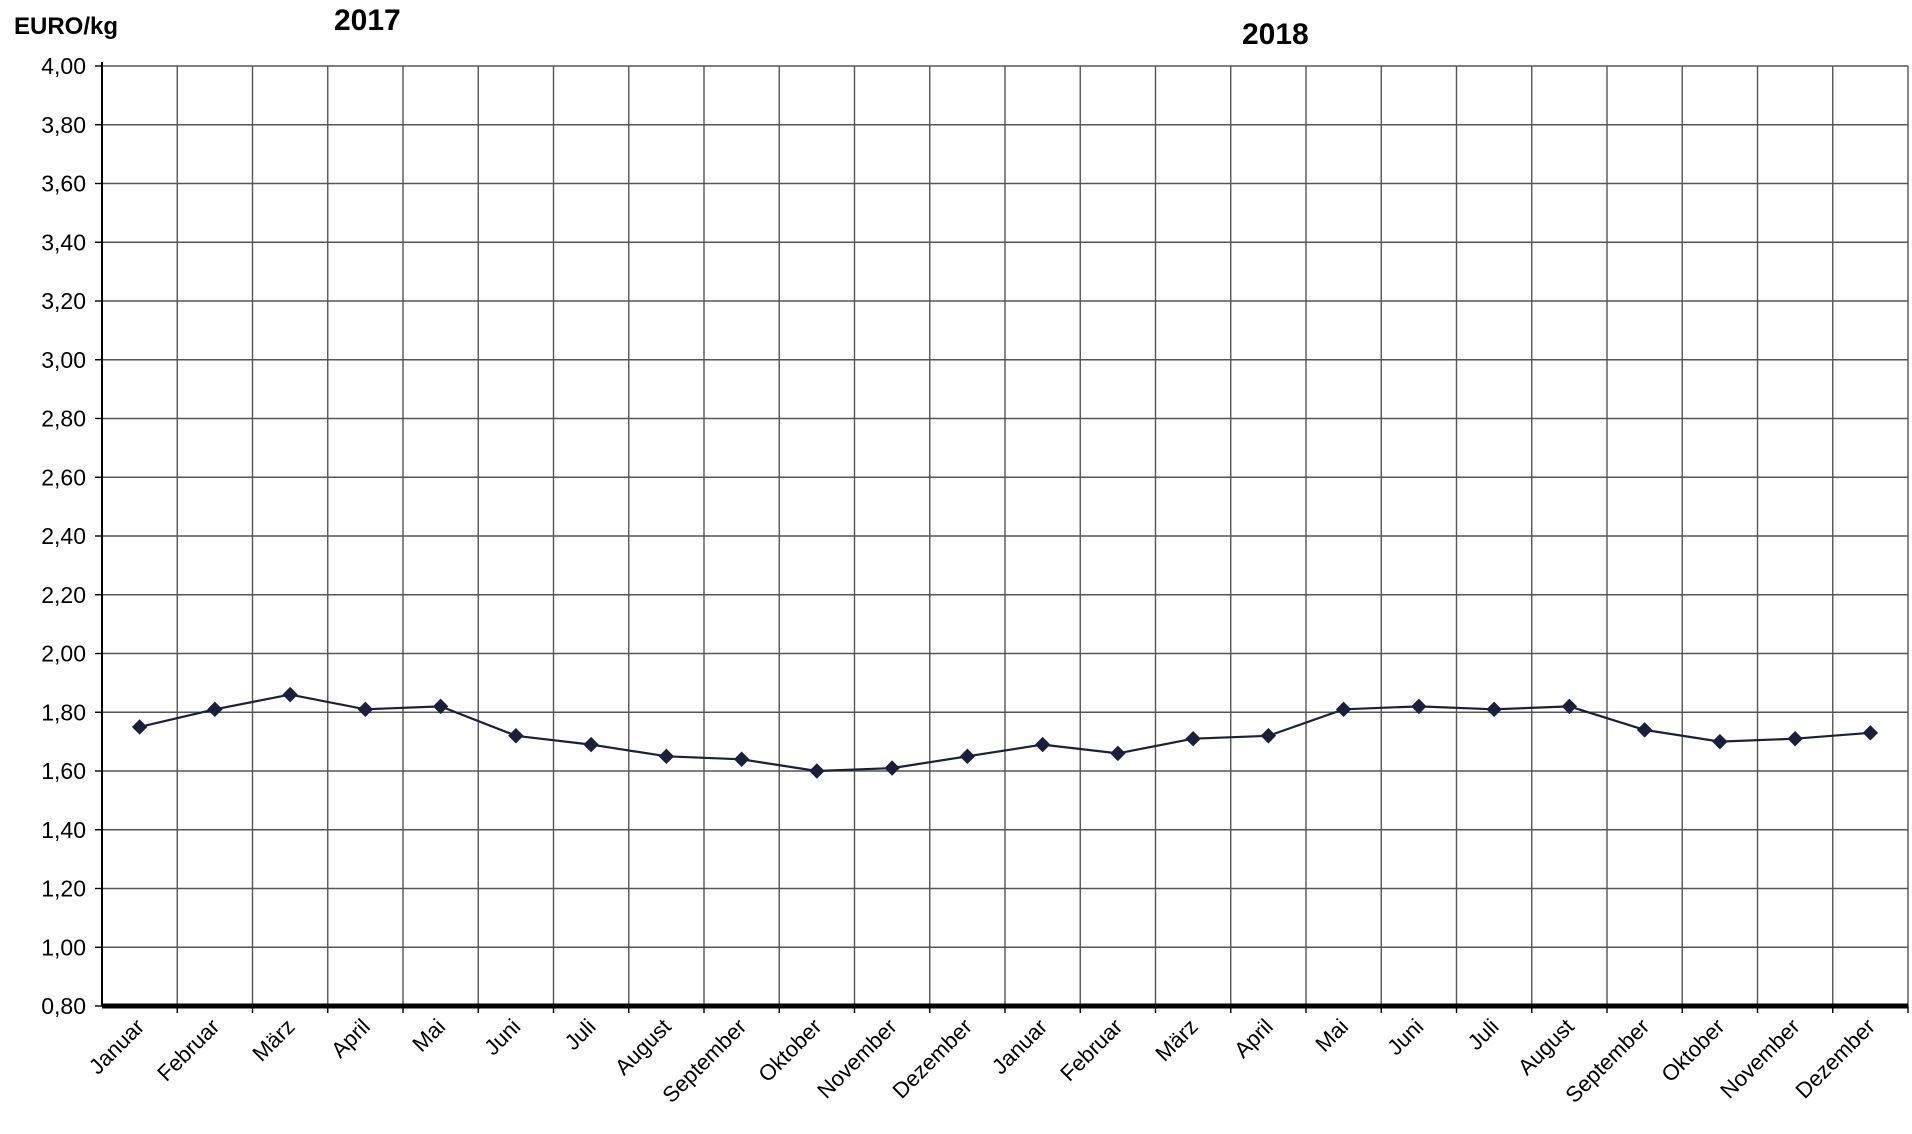  I want to click on data-points, so click(1005, 732).